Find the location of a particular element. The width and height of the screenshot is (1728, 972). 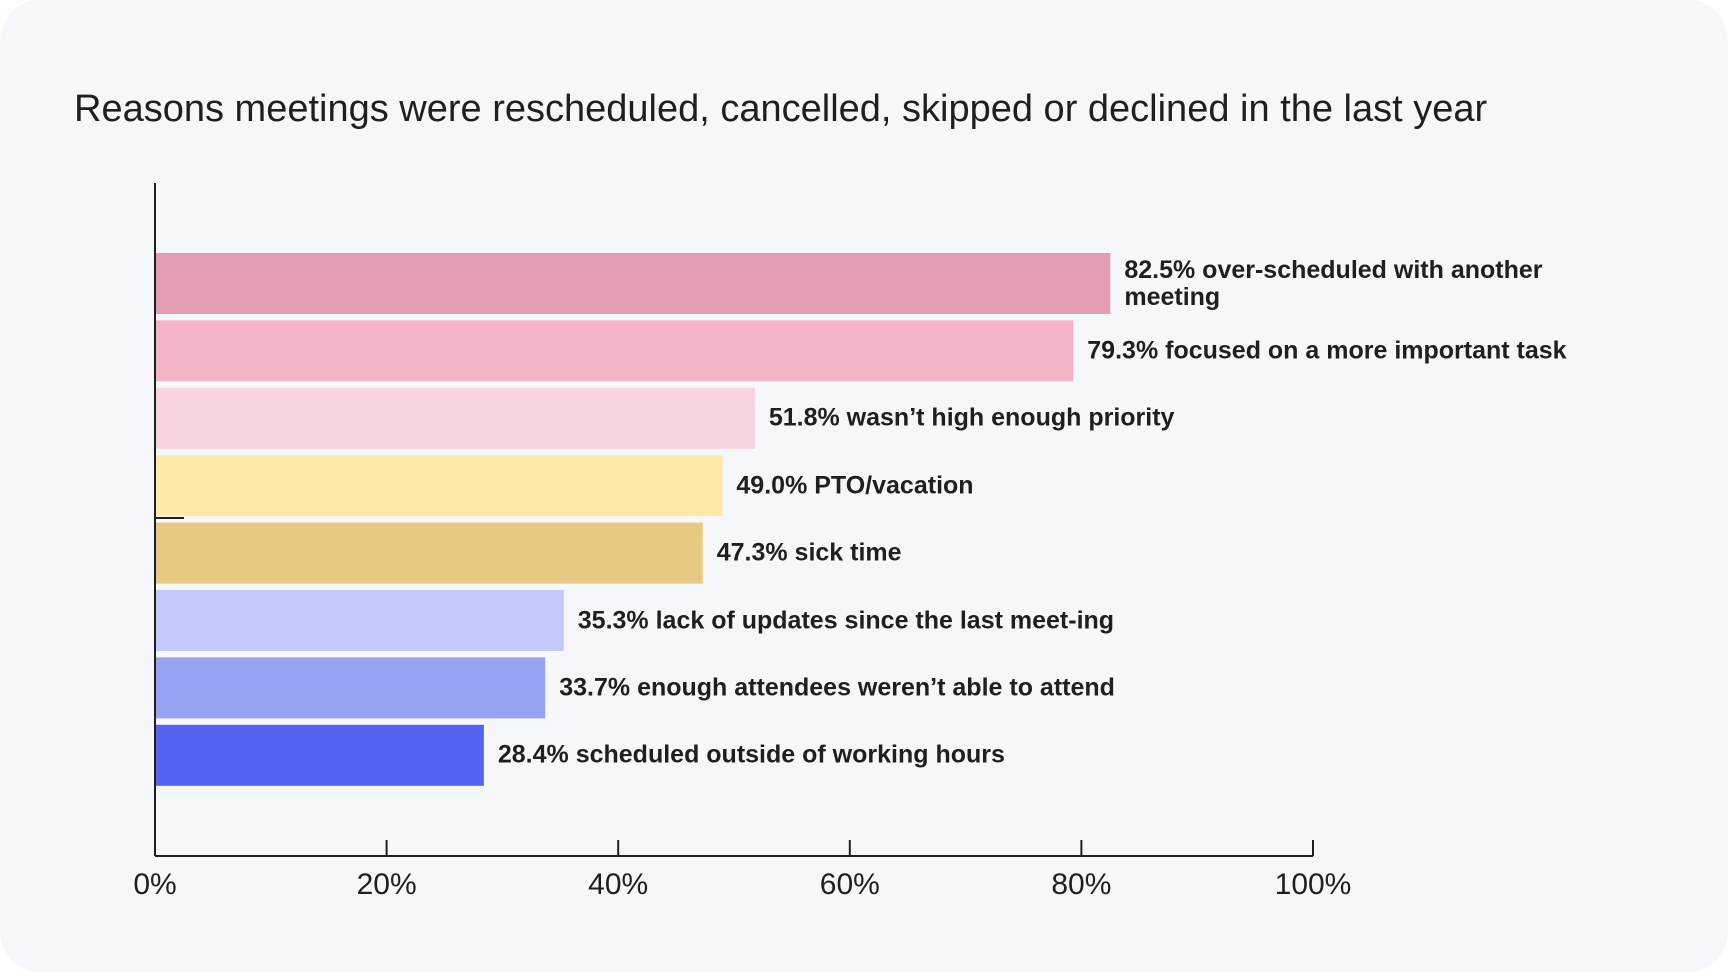

bar-label-4: 49.0% PTO/vacation is located at coordinates (855, 485).